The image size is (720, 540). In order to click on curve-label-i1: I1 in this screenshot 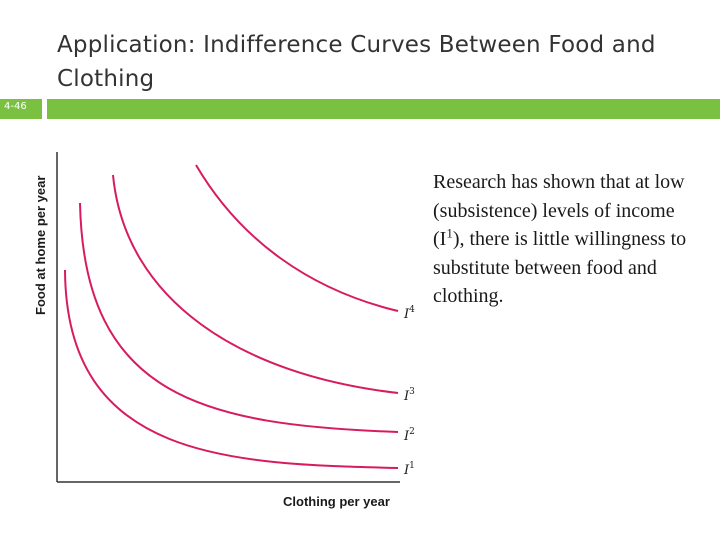, I will do `click(409, 469)`.